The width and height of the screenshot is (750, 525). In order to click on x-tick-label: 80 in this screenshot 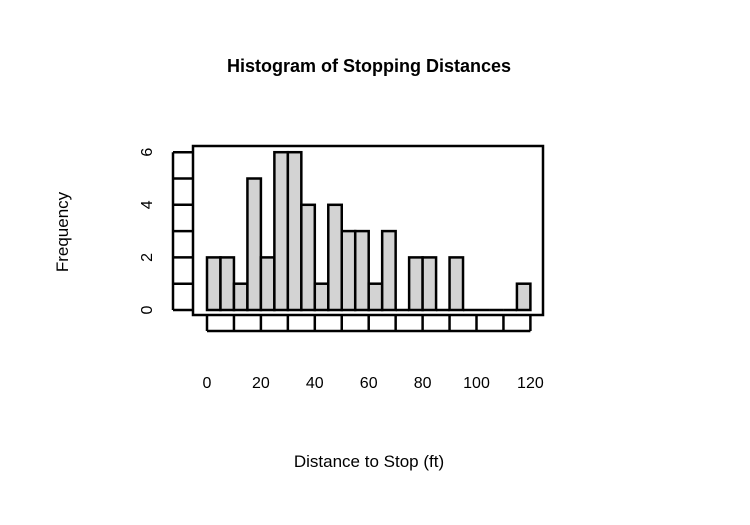, I will do `click(423, 383)`.